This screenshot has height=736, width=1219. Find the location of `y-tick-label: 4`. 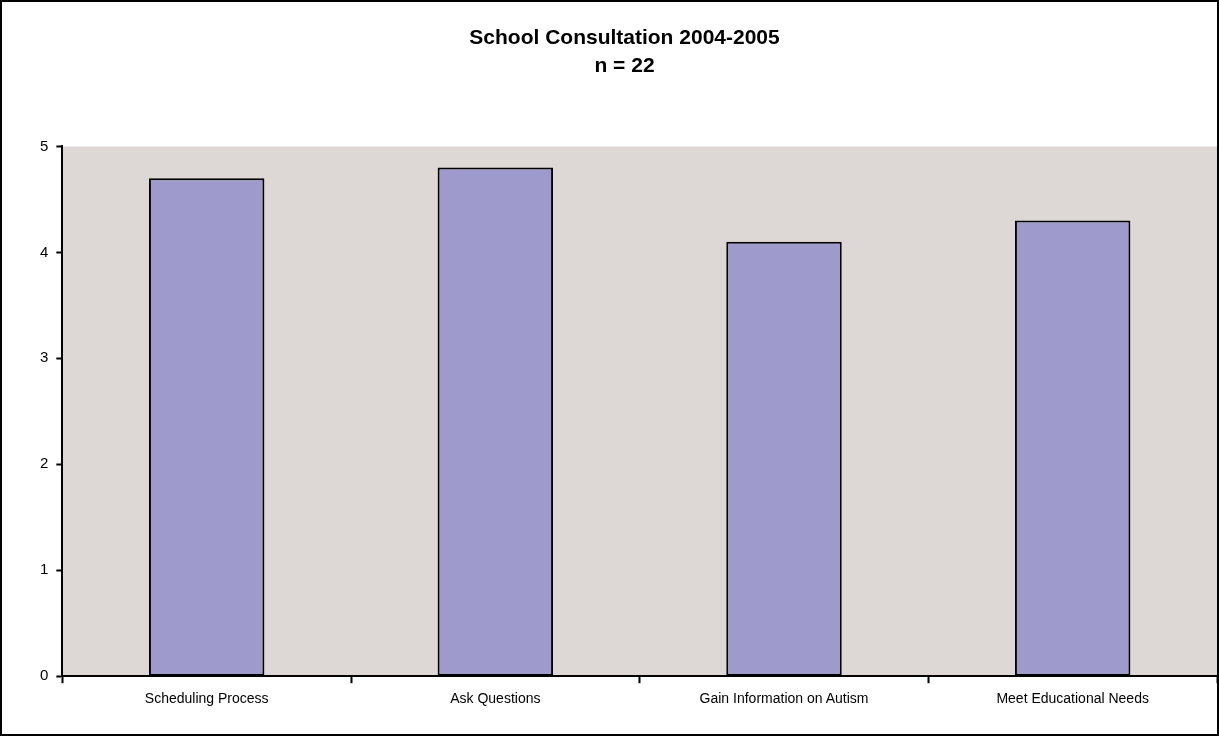

y-tick-label: 4 is located at coordinates (44, 251).